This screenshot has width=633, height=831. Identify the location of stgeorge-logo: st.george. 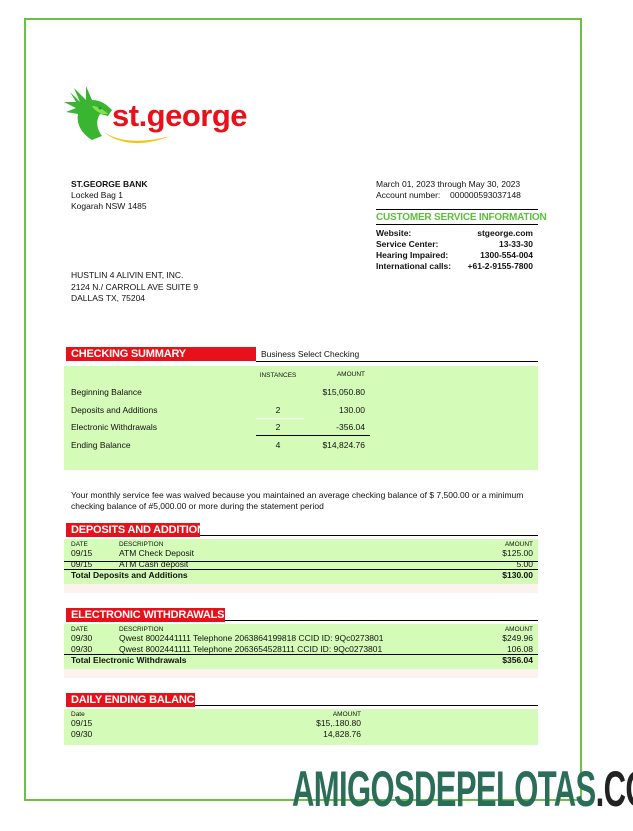
(155, 115).